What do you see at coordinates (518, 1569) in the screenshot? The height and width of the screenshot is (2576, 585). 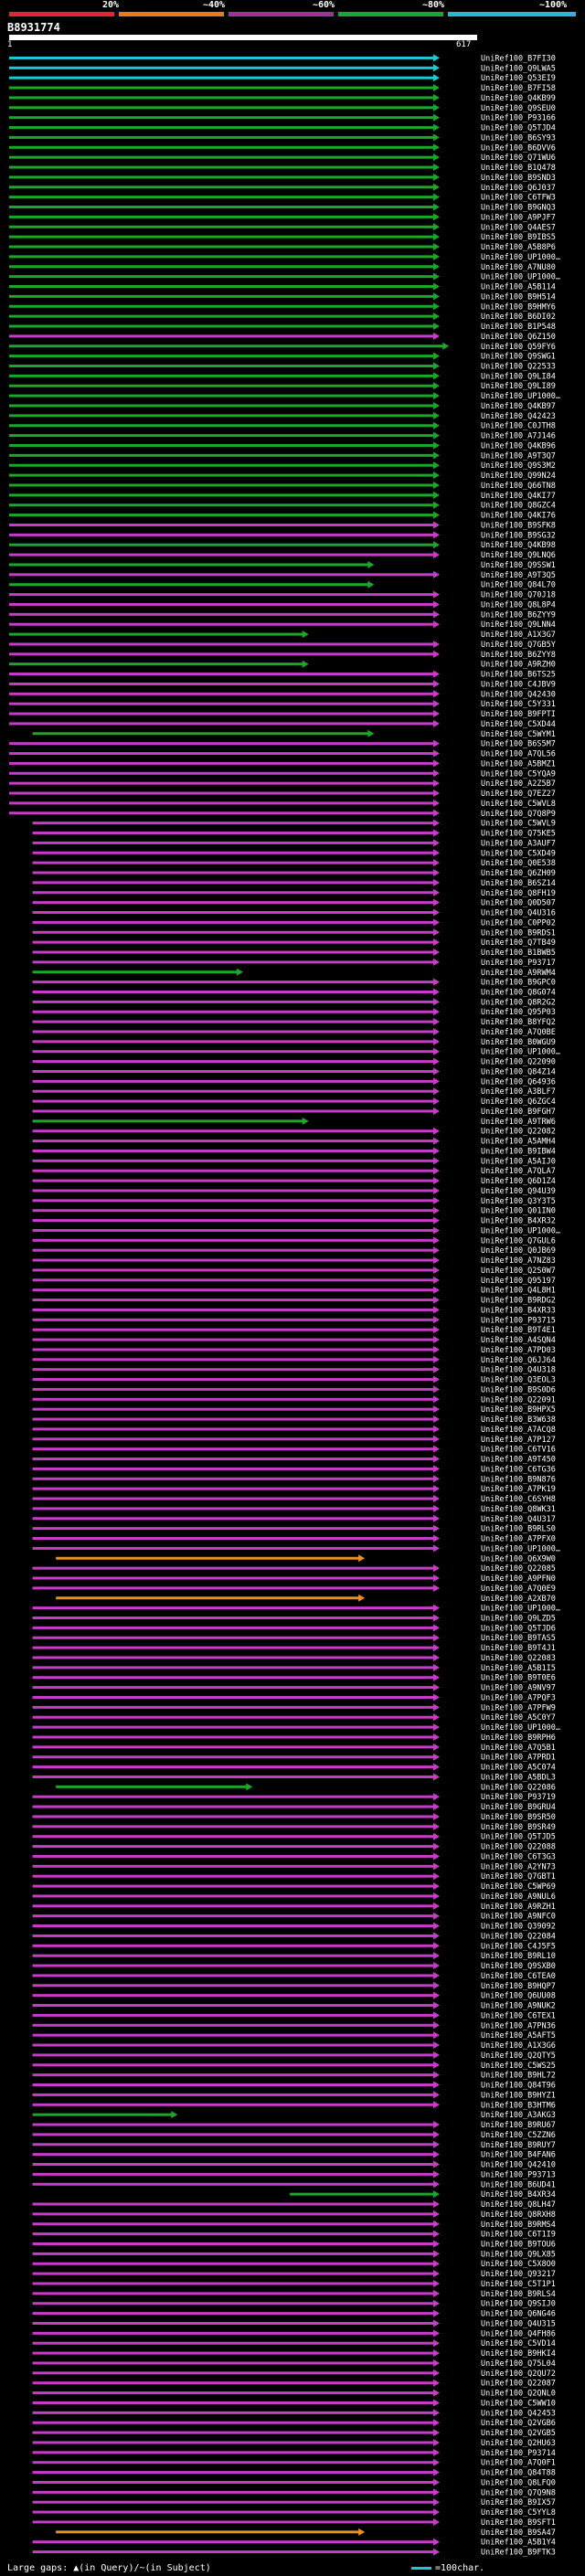 I see `hit-label: UniRef100_Q22085` at bounding box center [518, 1569].